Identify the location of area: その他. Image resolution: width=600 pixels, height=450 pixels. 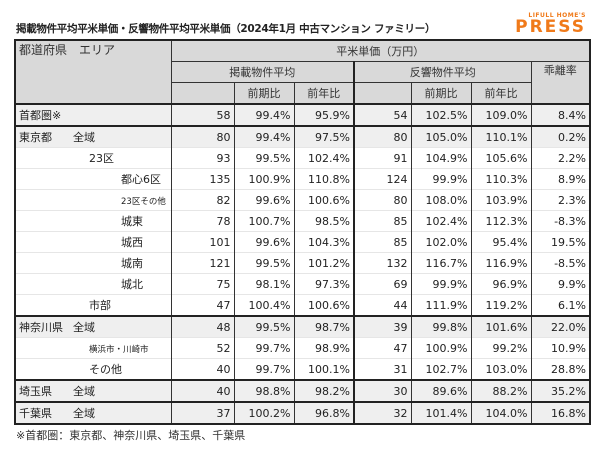
(105, 369).